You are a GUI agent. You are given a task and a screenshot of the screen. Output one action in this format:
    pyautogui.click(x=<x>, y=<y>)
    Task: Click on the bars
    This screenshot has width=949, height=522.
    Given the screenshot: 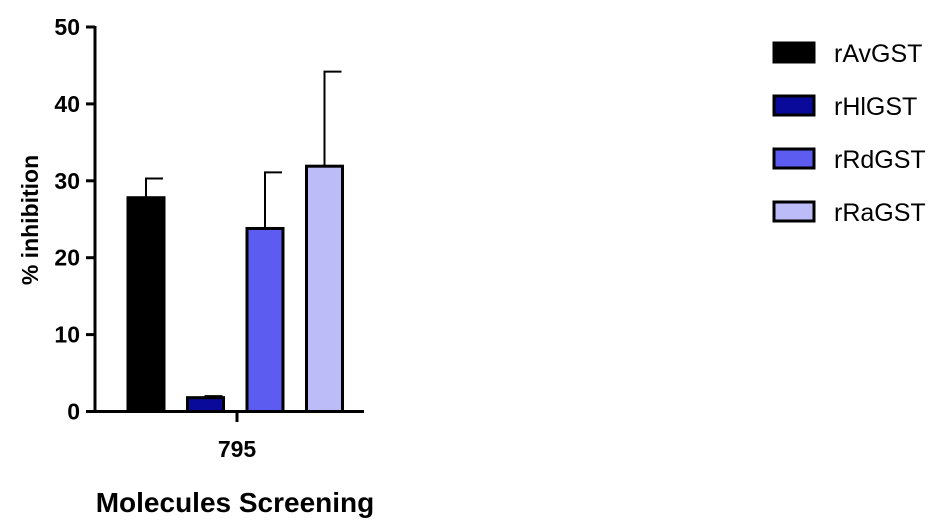 What is the action you would take?
    pyautogui.click(x=235, y=288)
    